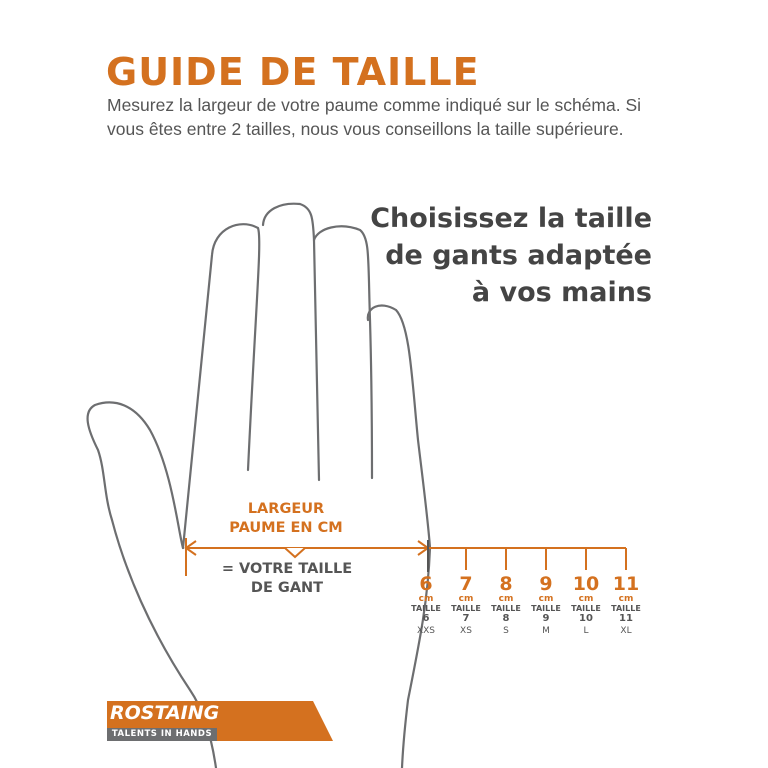 Image resolution: width=768 pixels, height=768 pixels. Describe the element at coordinates (518, 255) in the screenshot. I see `headline-line: de gants adaptée` at that location.